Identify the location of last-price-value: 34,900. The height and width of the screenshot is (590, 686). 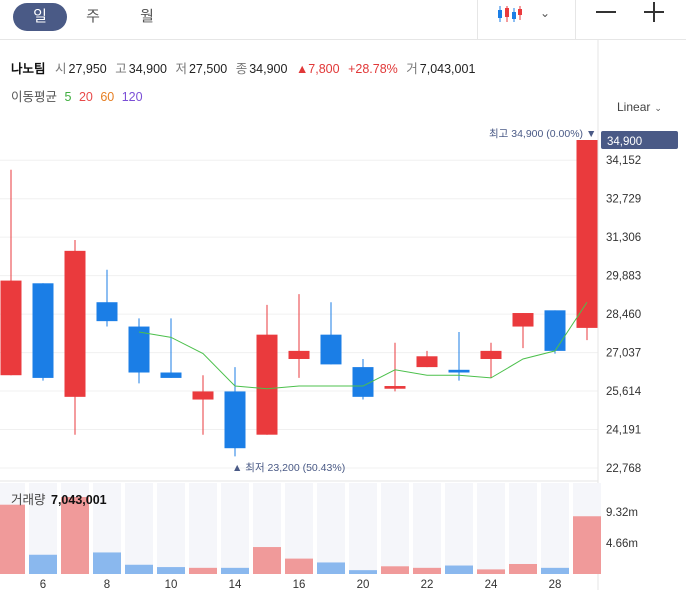
(624, 142).